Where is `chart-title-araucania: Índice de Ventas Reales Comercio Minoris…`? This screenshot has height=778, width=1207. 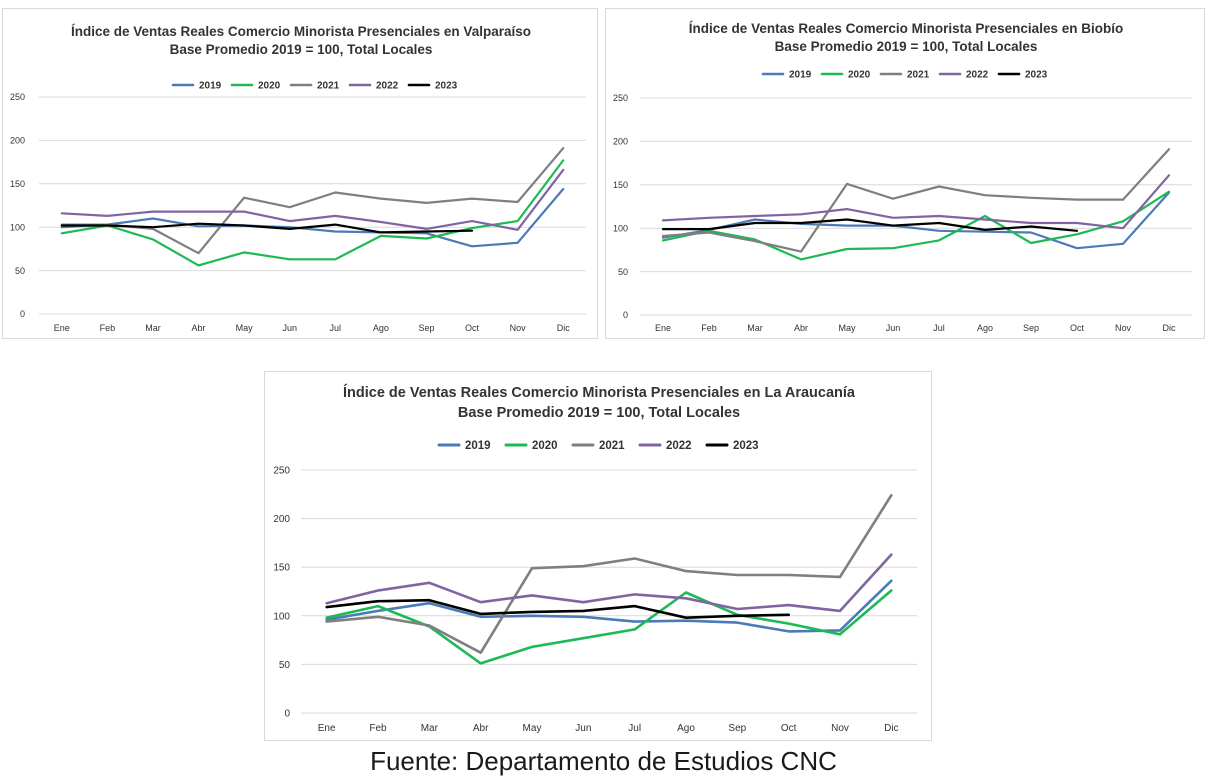
chart-title-araucania: Índice de Ventas Reales Comercio Minoris… is located at coordinates (599, 392).